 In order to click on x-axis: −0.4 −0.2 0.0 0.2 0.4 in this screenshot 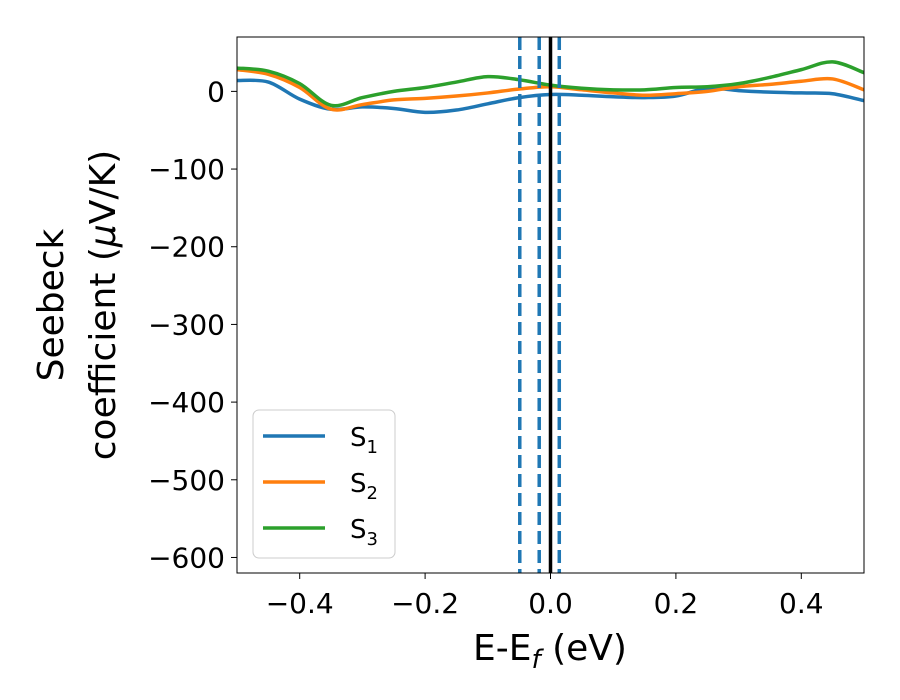, I will do `click(545, 596)`.